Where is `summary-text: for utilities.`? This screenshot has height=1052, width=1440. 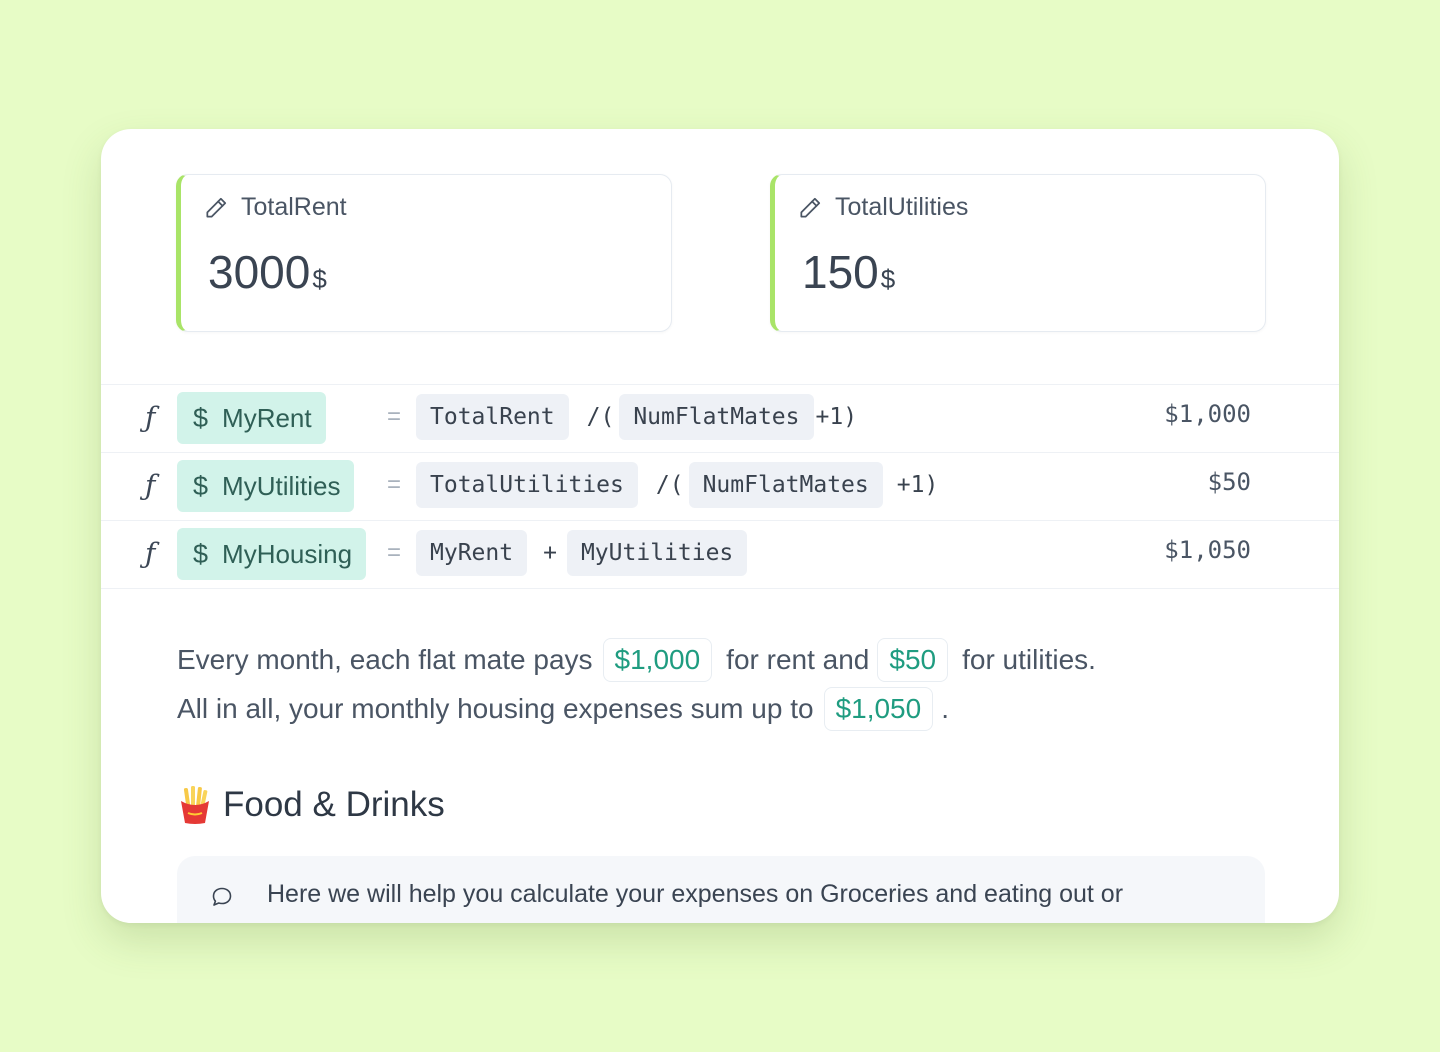 summary-text: for utilities. is located at coordinates (1029, 659).